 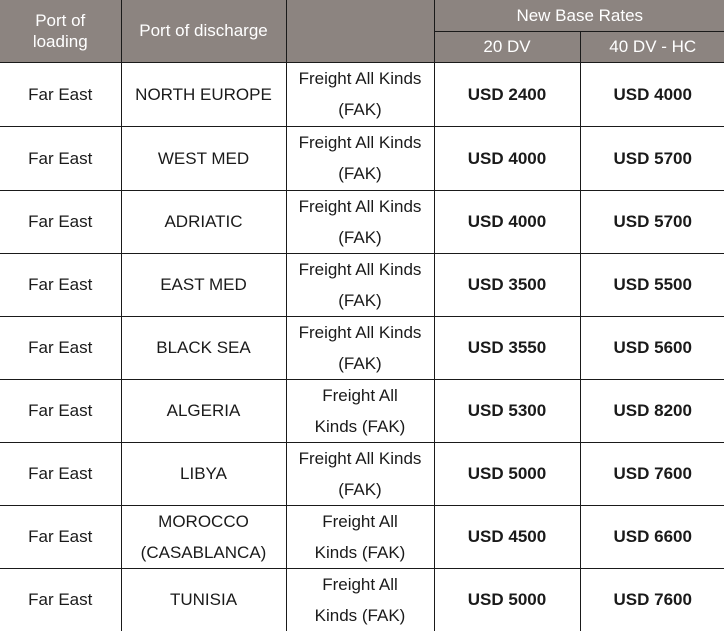 I want to click on header-20dv: 20 DV, so click(x=507, y=46).